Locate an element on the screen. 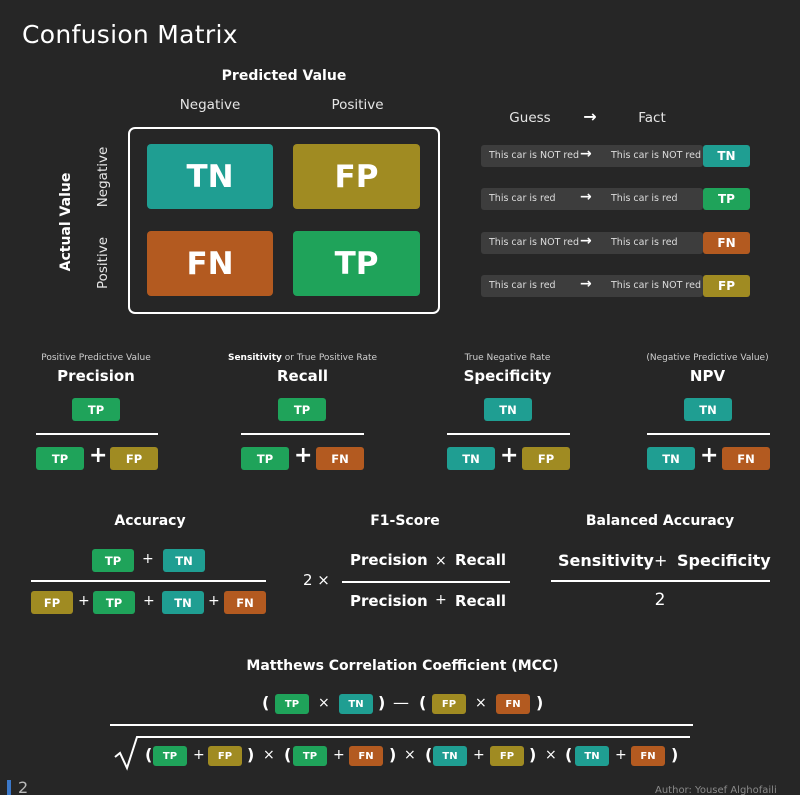 The width and height of the screenshot is (800, 795). guess-fact-arrow: → is located at coordinates (590, 116).